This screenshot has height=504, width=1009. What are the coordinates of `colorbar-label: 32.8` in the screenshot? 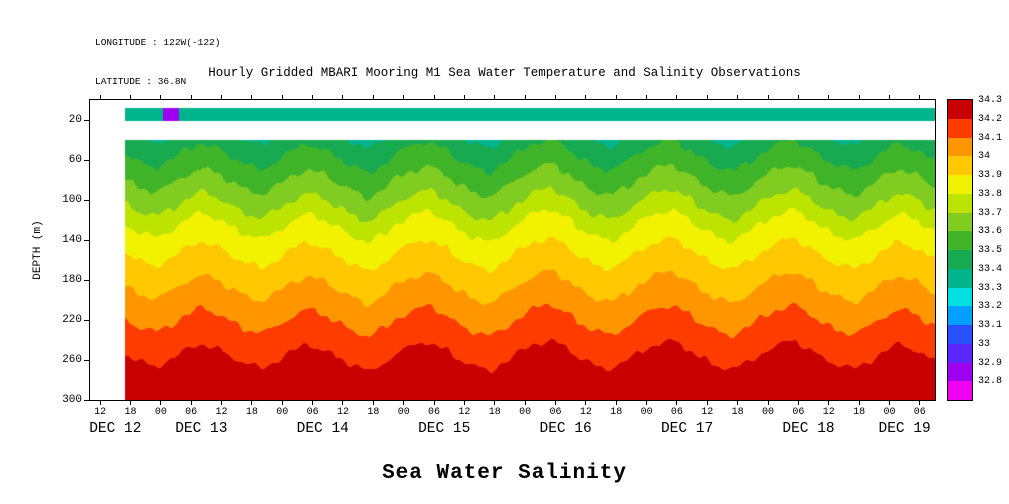 It's located at (990, 382).